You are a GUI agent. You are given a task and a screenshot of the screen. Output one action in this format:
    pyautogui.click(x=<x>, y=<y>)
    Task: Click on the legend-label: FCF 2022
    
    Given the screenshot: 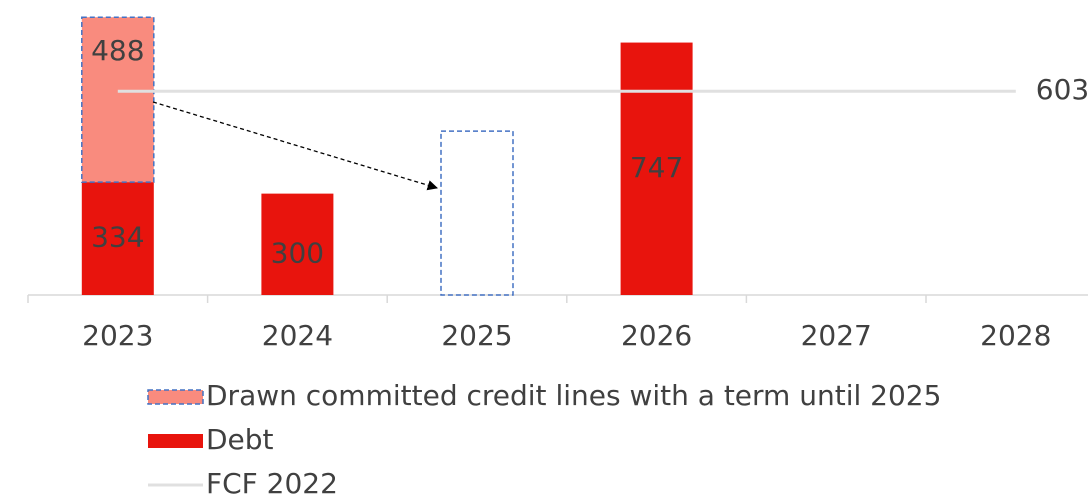 What is the action you would take?
    pyautogui.click(x=272, y=483)
    